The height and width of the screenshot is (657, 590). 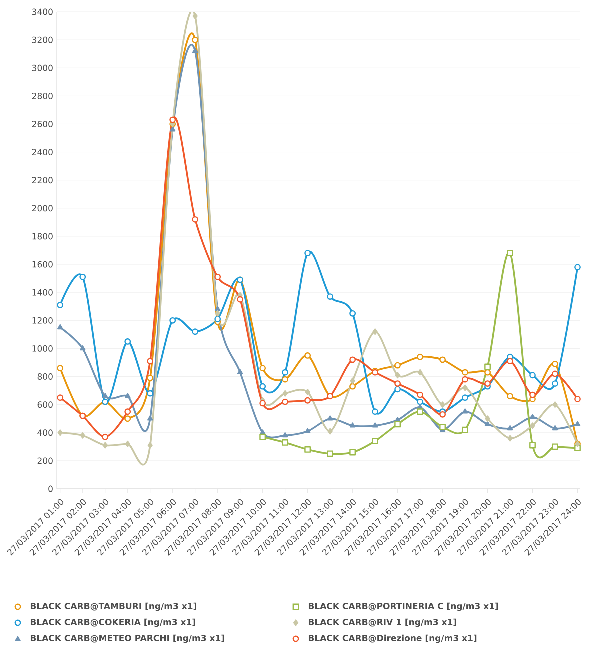 I want to click on y-tick-label: 200, so click(x=45, y=461).